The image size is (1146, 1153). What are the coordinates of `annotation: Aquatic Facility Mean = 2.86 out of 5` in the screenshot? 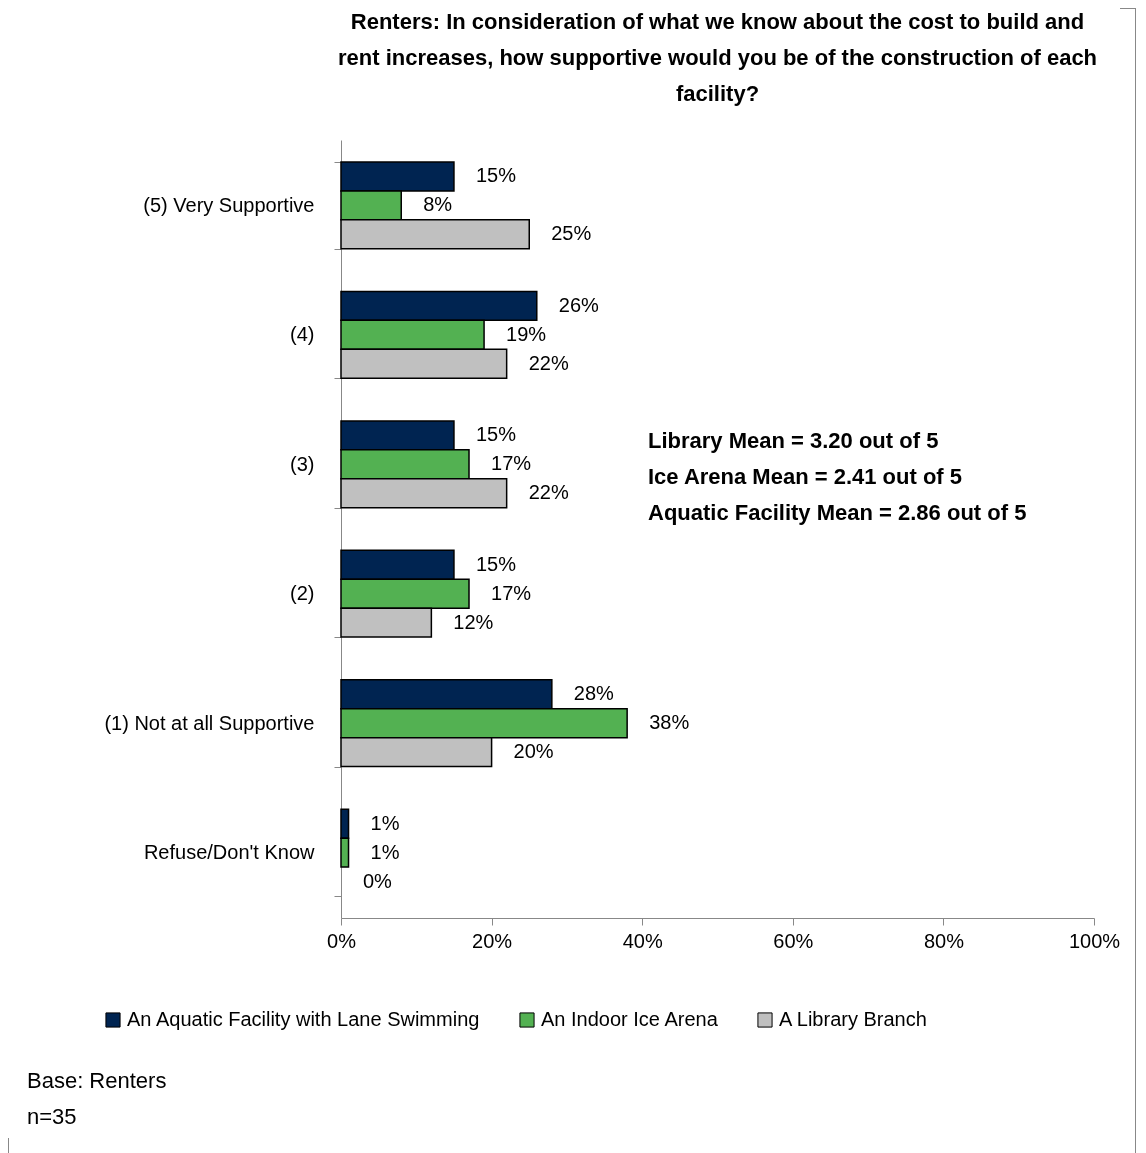 It's located at (837, 512).